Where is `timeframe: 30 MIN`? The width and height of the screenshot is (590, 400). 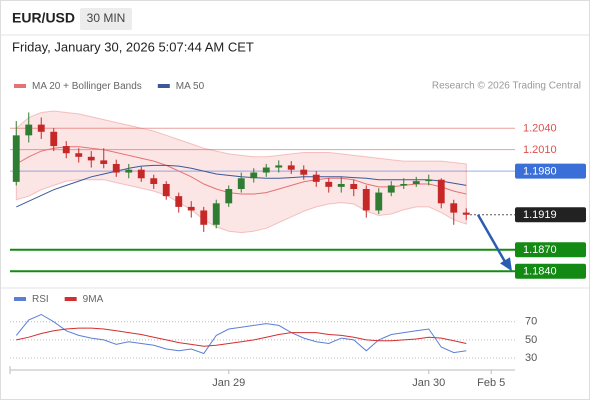
timeframe: 30 MIN is located at coordinates (106, 18).